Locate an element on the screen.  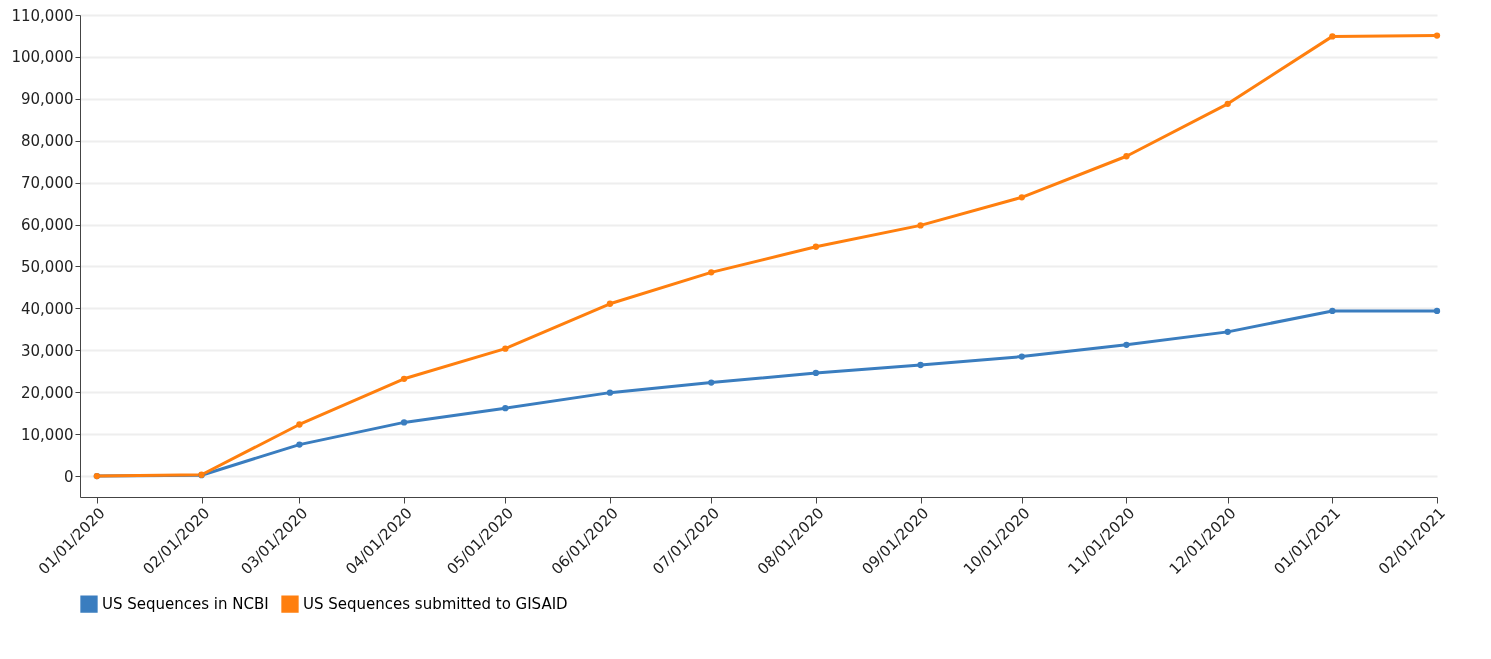
y-tick-label: 70,000 is located at coordinates (47, 183).